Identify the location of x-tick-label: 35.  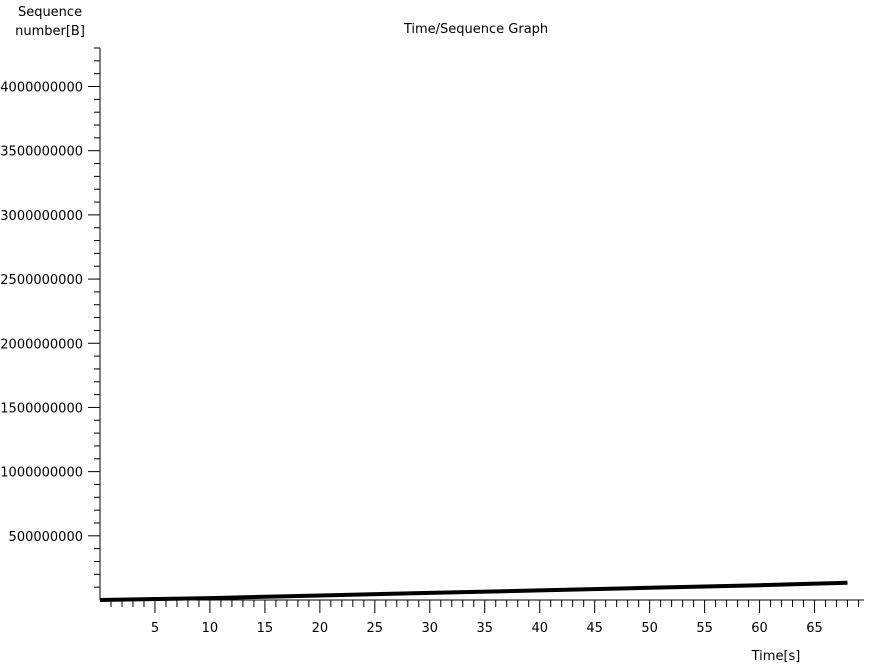
(484, 628).